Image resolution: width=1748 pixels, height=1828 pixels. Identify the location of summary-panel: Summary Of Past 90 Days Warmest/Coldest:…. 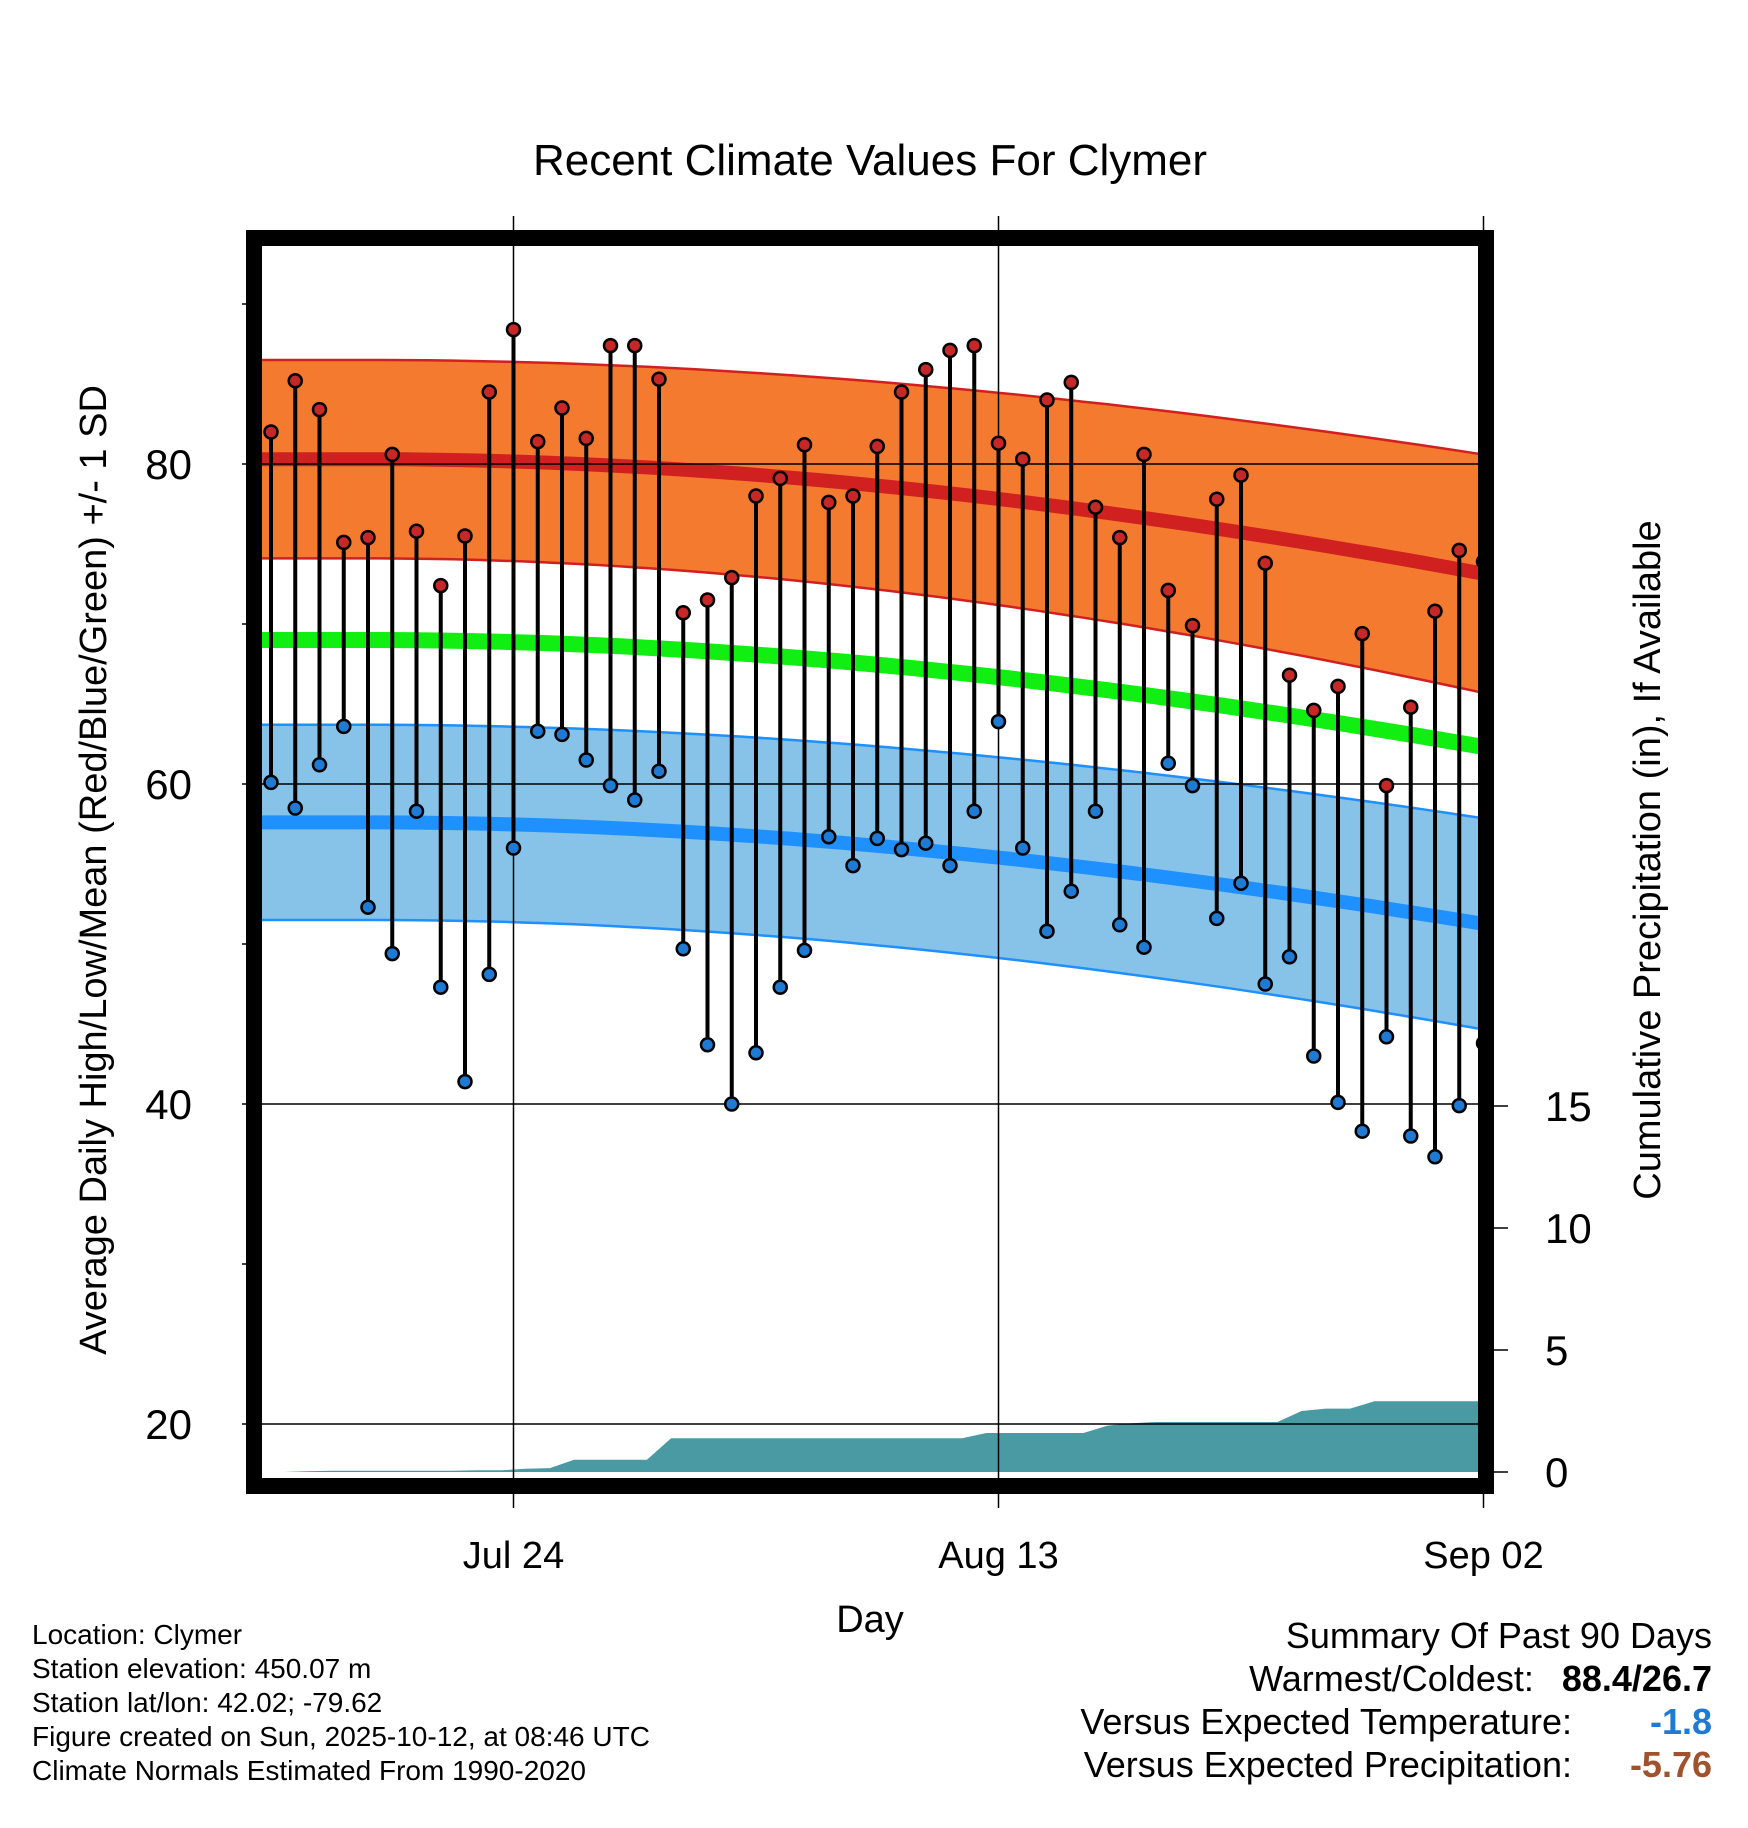
(1396, 1700).